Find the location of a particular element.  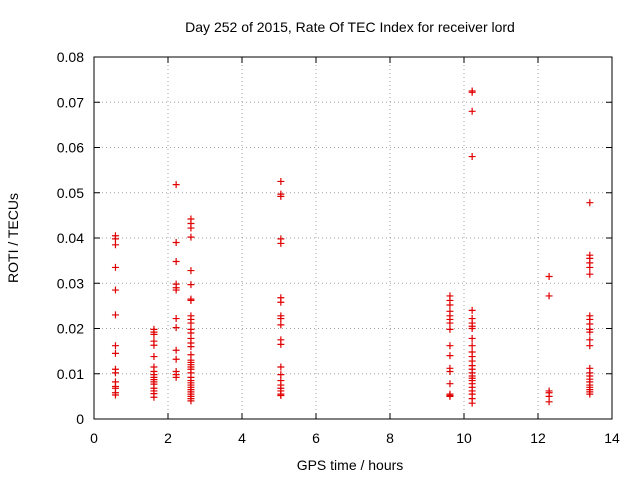

y-axis-label: ROTI / TECUs is located at coordinates (13, 238).